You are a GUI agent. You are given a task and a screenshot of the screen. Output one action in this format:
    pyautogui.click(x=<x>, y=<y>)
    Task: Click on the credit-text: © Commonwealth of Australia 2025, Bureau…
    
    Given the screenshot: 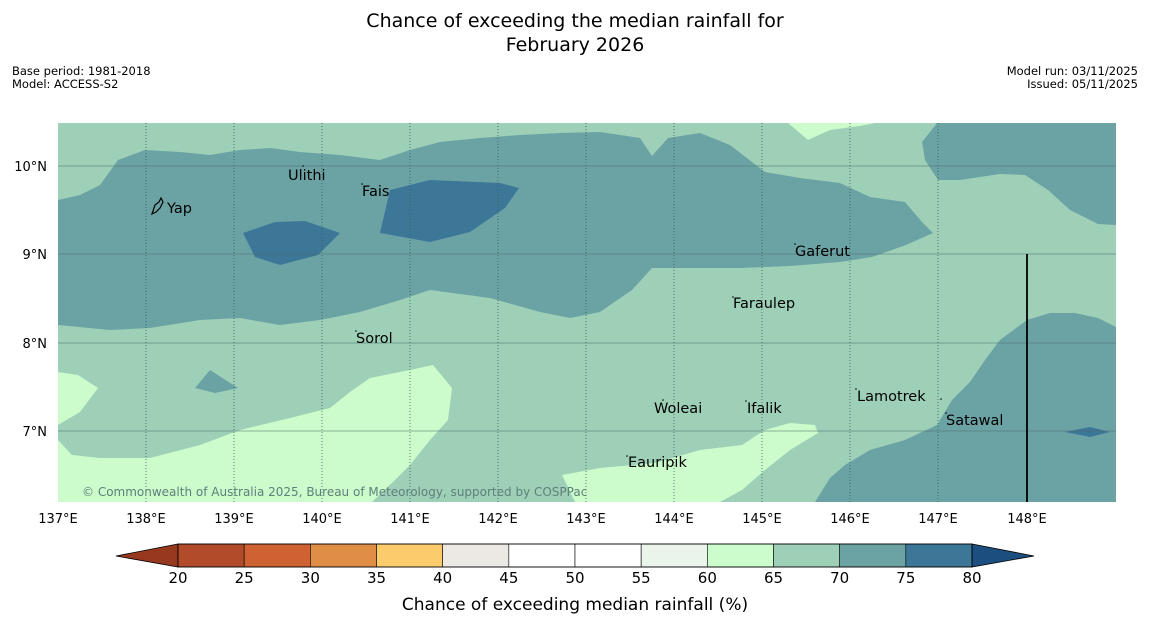 What is the action you would take?
    pyautogui.click(x=334, y=492)
    